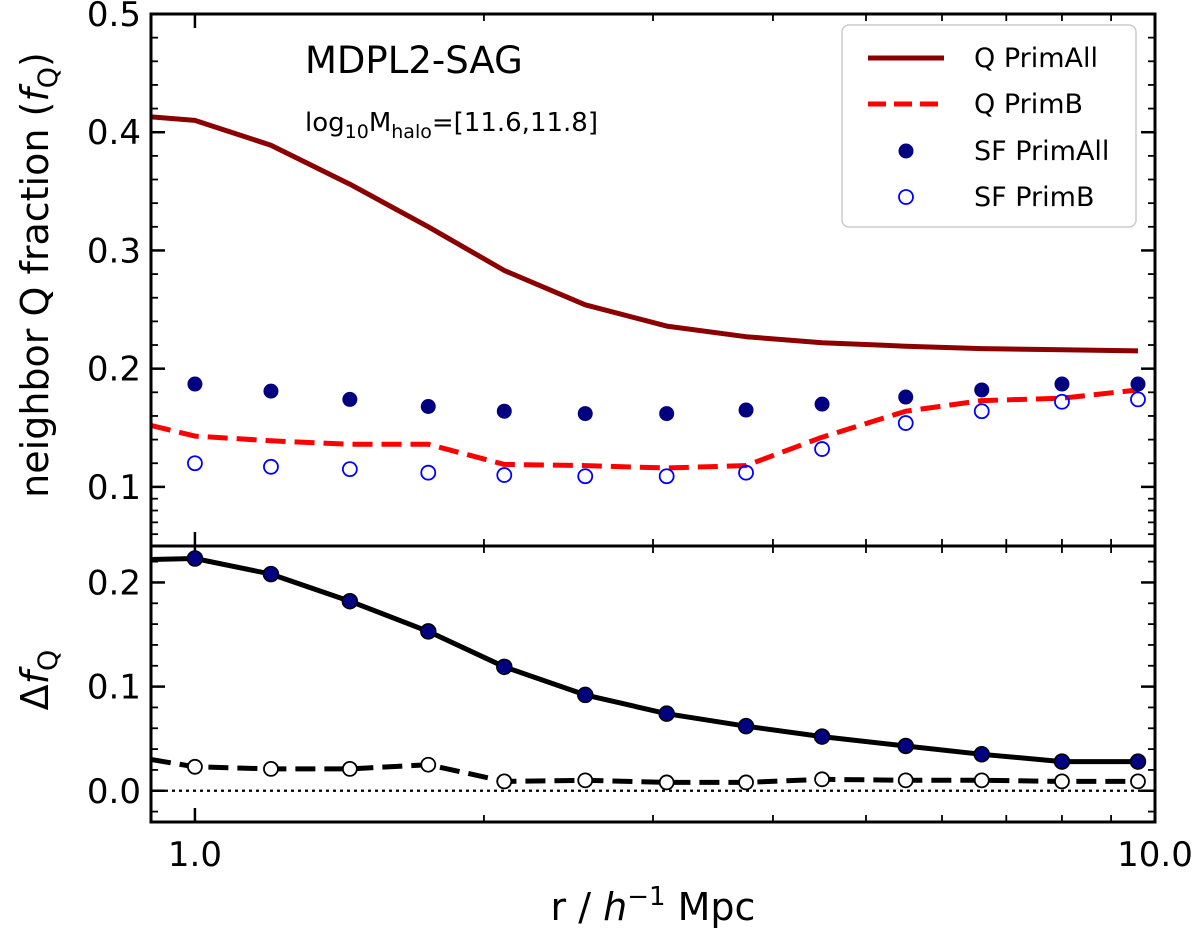 The width and height of the screenshot is (1200, 940). What do you see at coordinates (411, 132) in the screenshot?
I see `halo-sub: halo` at bounding box center [411, 132].